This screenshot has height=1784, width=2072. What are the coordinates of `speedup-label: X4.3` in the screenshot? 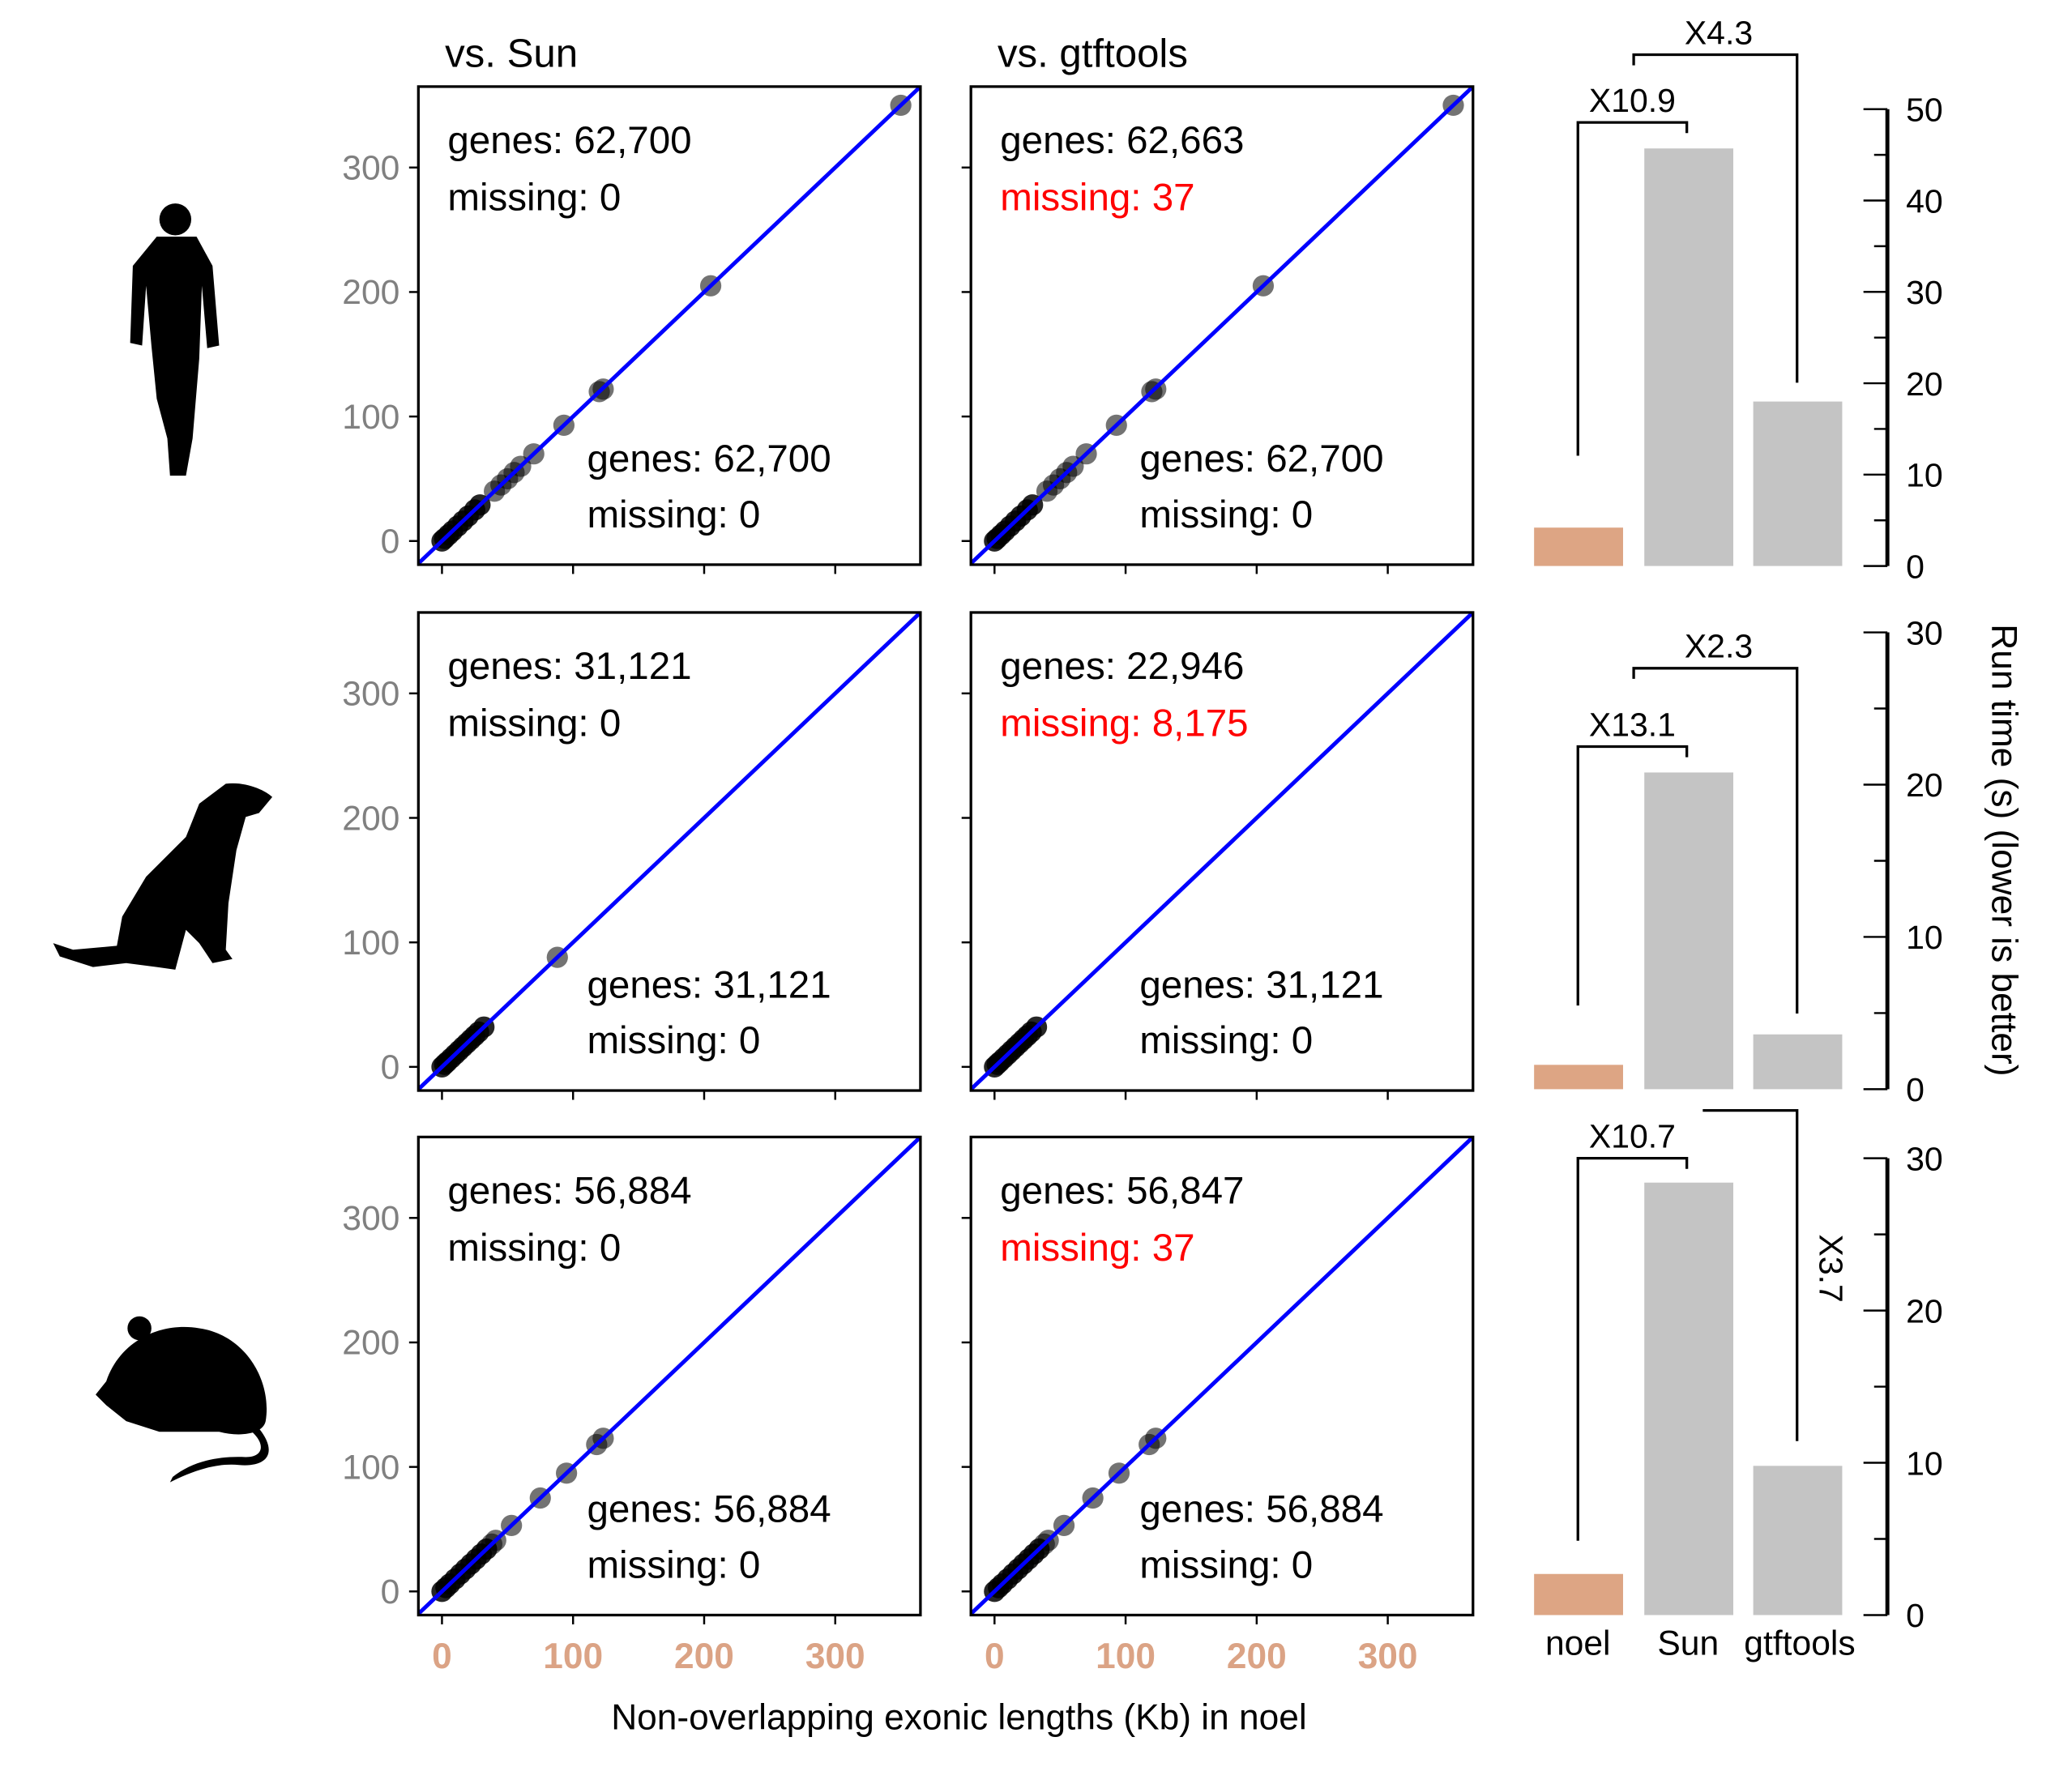 It's located at (1719, 32).